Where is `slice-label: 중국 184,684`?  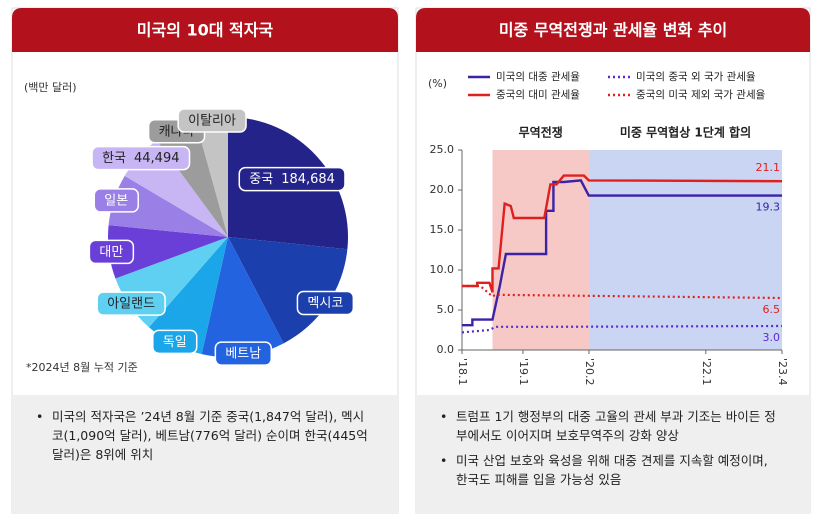
slice-label: 중국 184,684 is located at coordinates (292, 179).